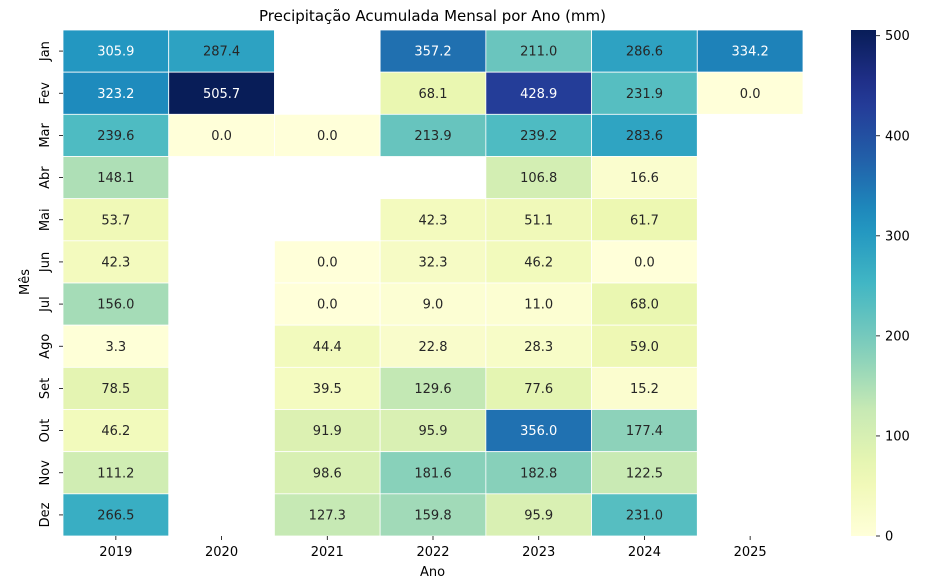 The image size is (945, 585). I want to click on cell-value-label: 357.2, so click(432, 52).